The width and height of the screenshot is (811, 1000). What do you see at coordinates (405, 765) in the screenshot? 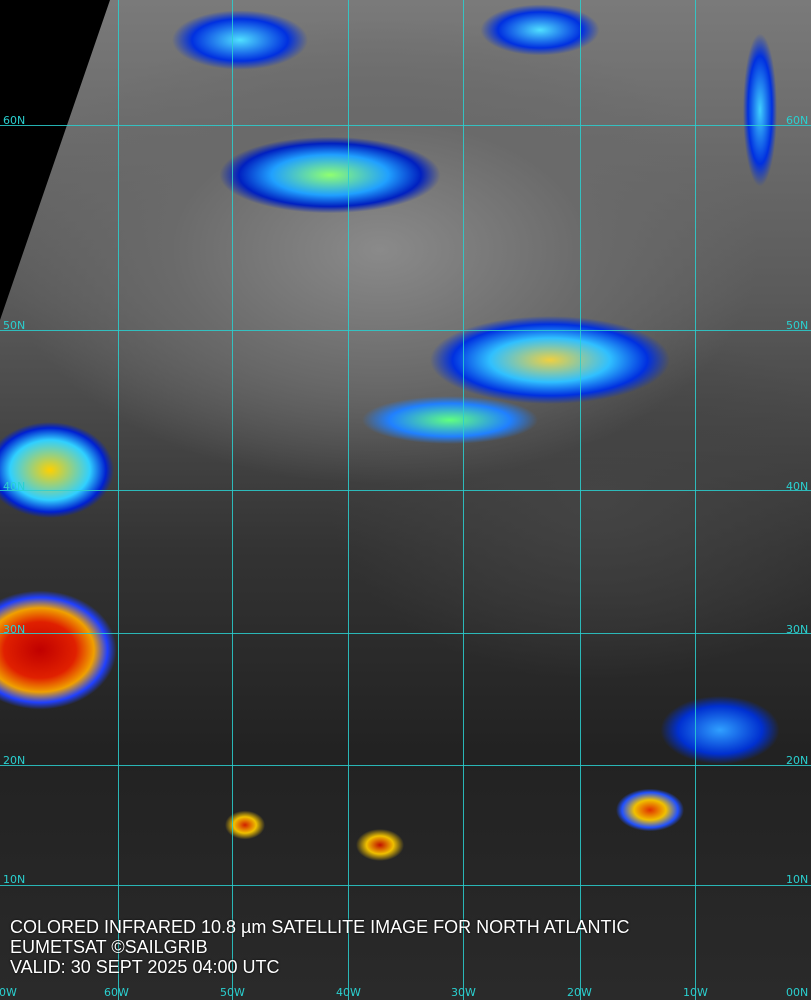
I see `parallel-20n` at bounding box center [405, 765].